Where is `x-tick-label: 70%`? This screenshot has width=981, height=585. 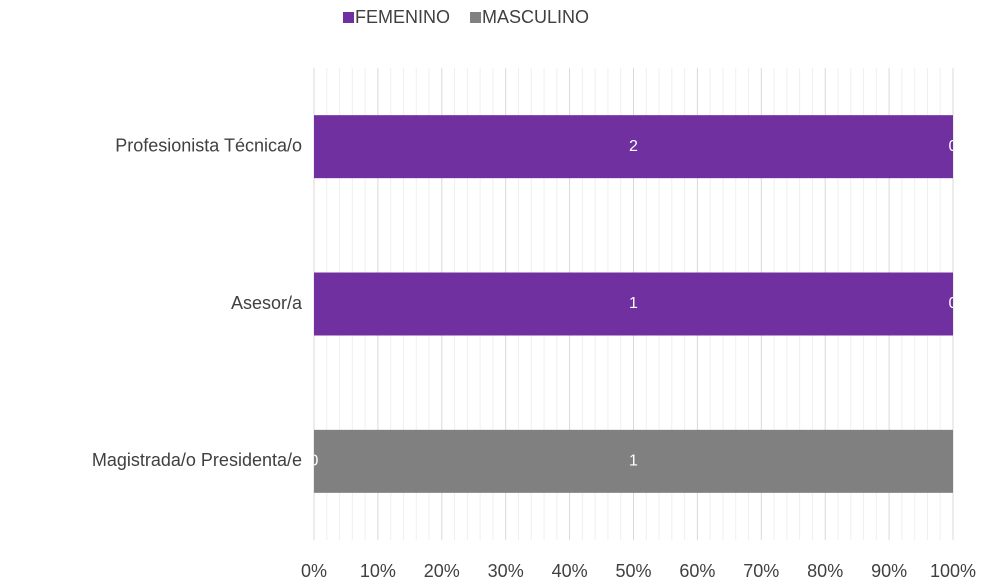
x-tick-label: 70% is located at coordinates (761, 571).